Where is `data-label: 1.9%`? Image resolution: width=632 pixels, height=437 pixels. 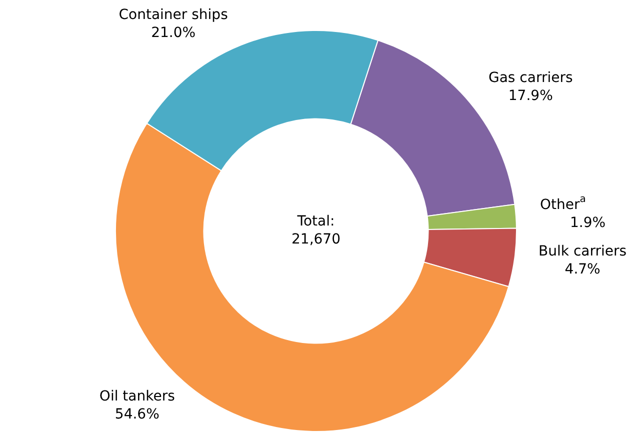 data-label: 1.9% is located at coordinates (588, 223).